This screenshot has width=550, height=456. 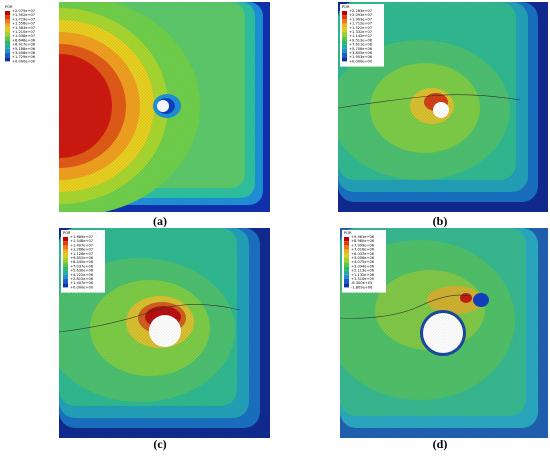 I want to click on legend-value: +3.458e+06, so click(x=24, y=53).